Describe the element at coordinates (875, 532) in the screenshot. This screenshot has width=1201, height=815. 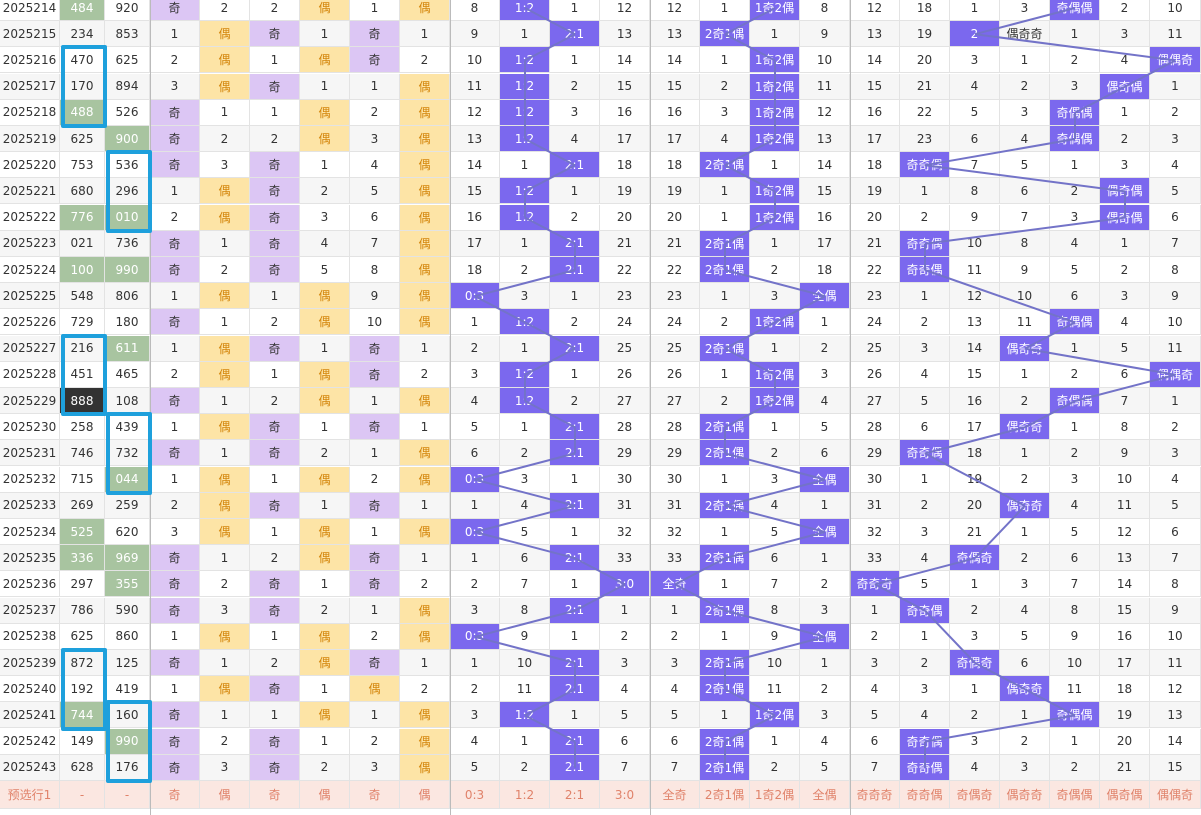
I see `table-cell: 32` at that location.